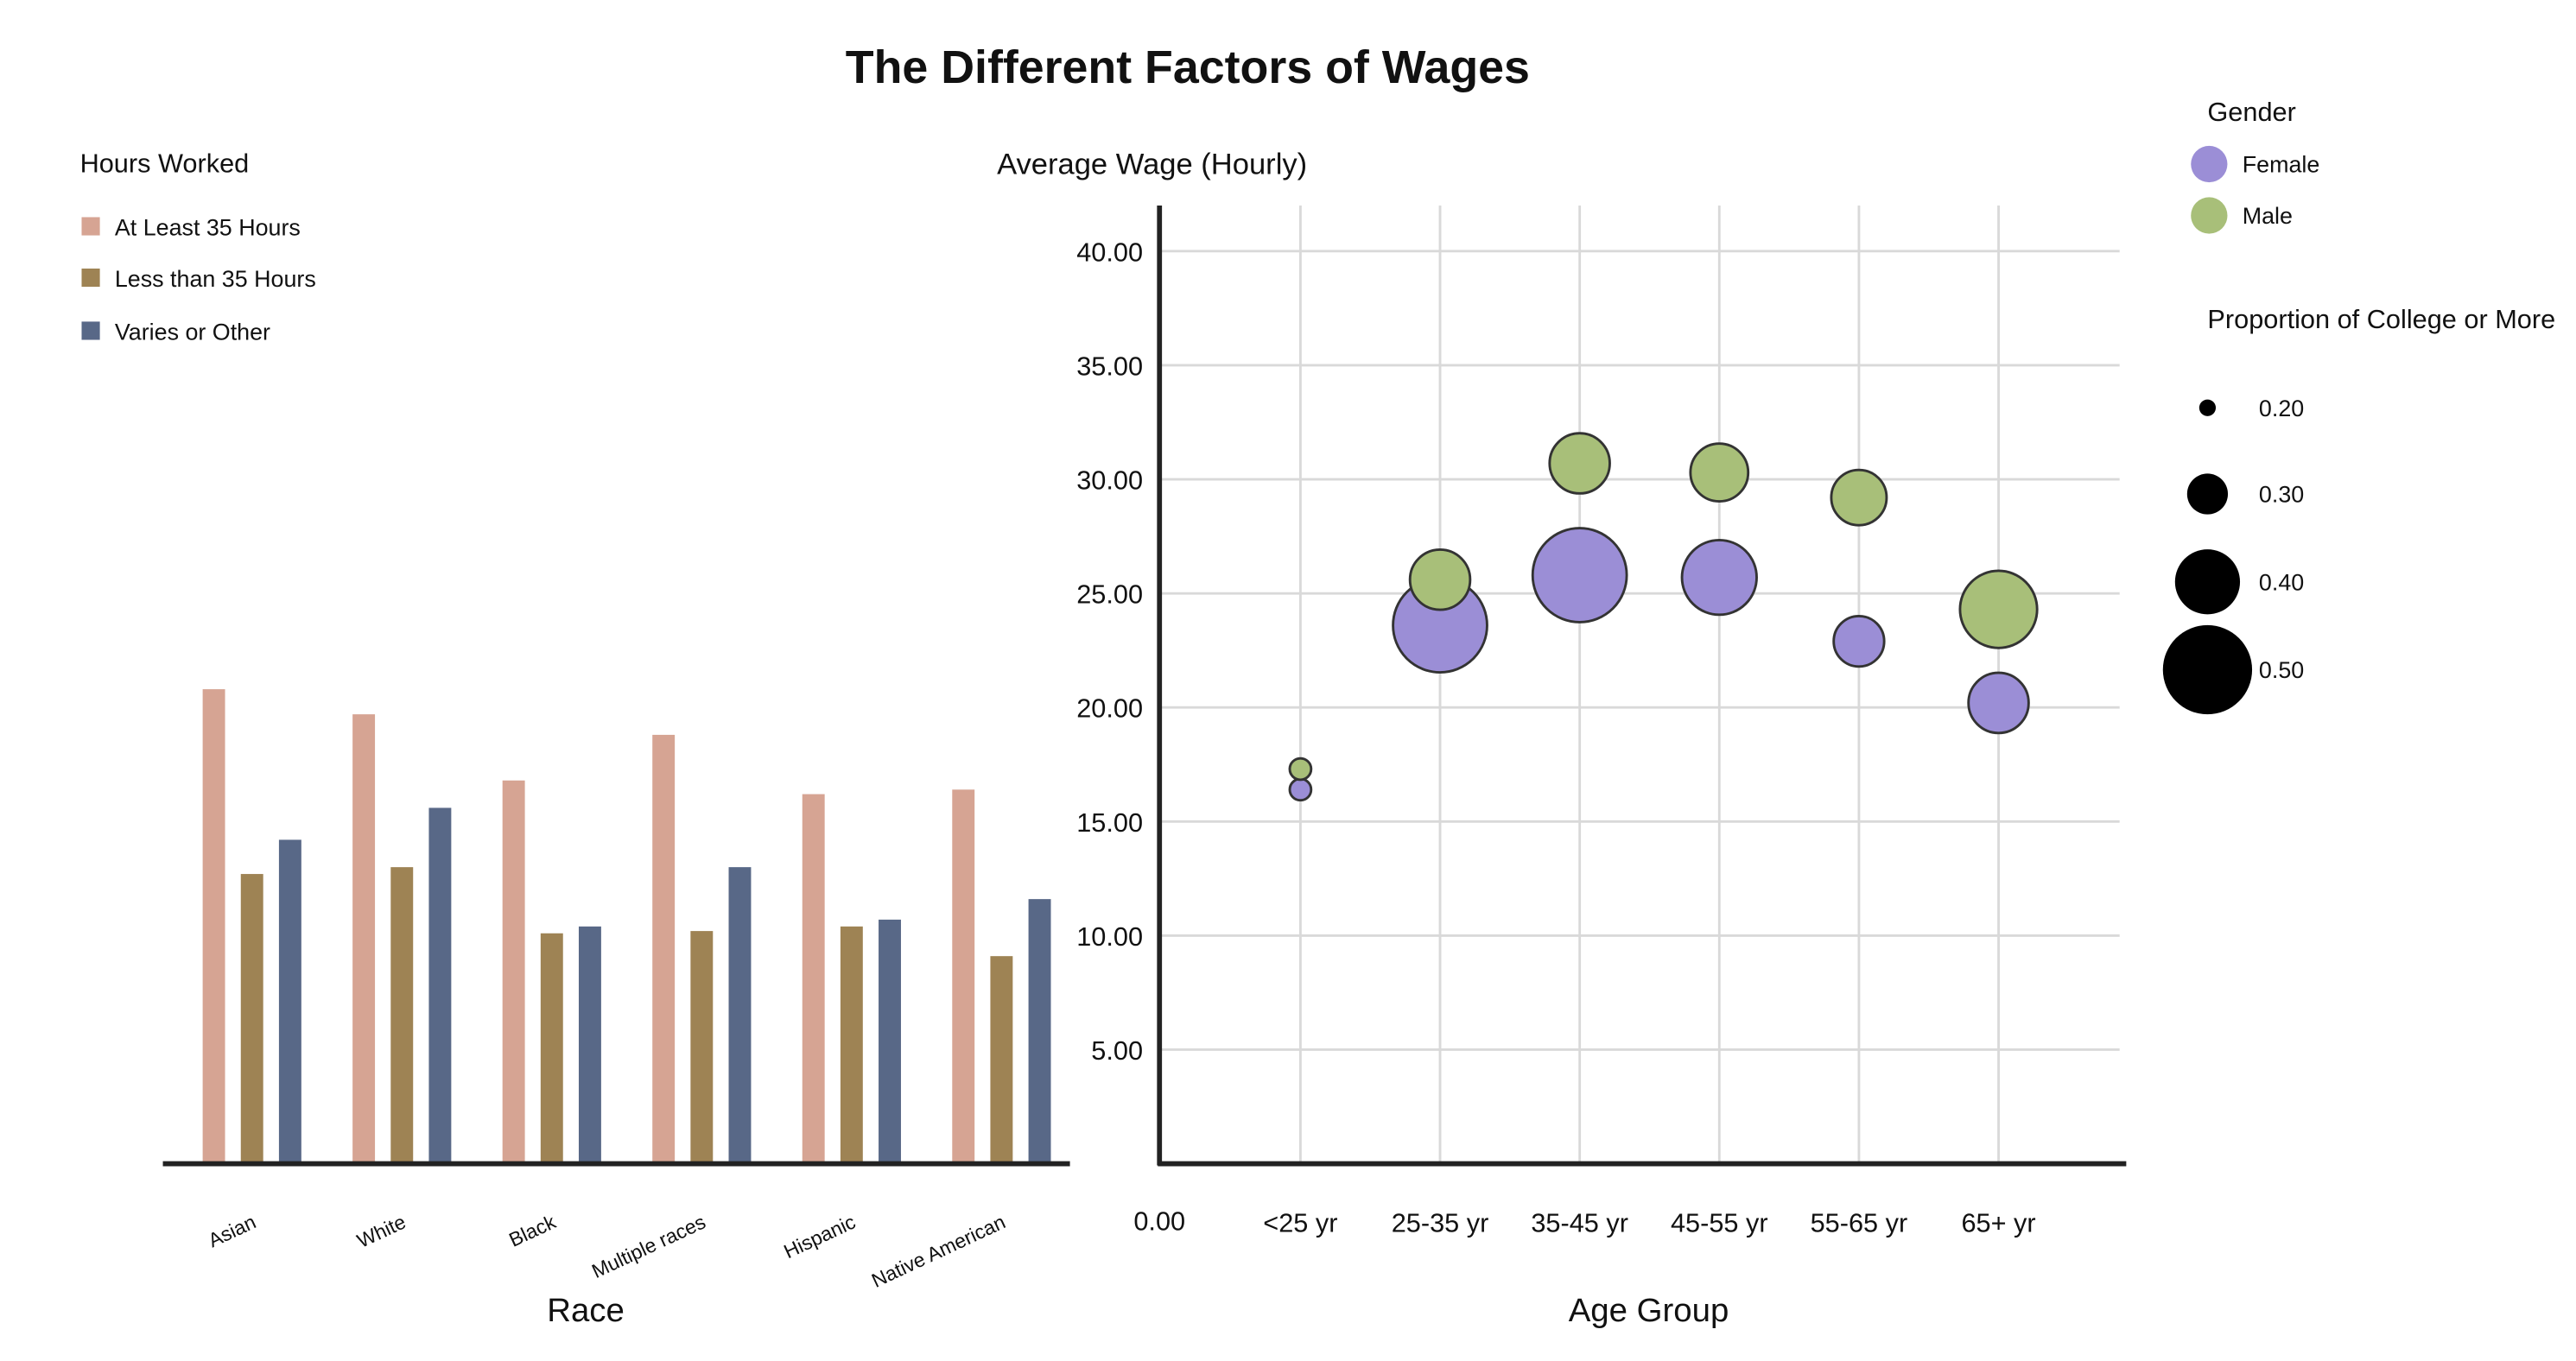  What do you see at coordinates (551, 1048) in the screenshot?
I see `bar-black-less-than-35-hours` at bounding box center [551, 1048].